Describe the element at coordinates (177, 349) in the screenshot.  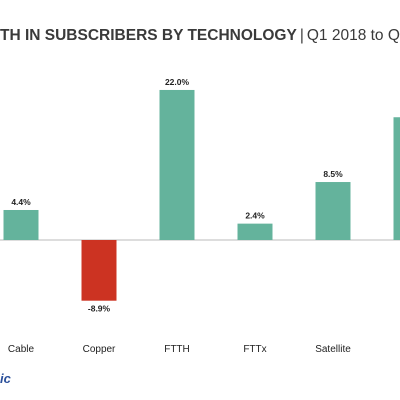
I see `category-label-ftth: FTTH` at that location.